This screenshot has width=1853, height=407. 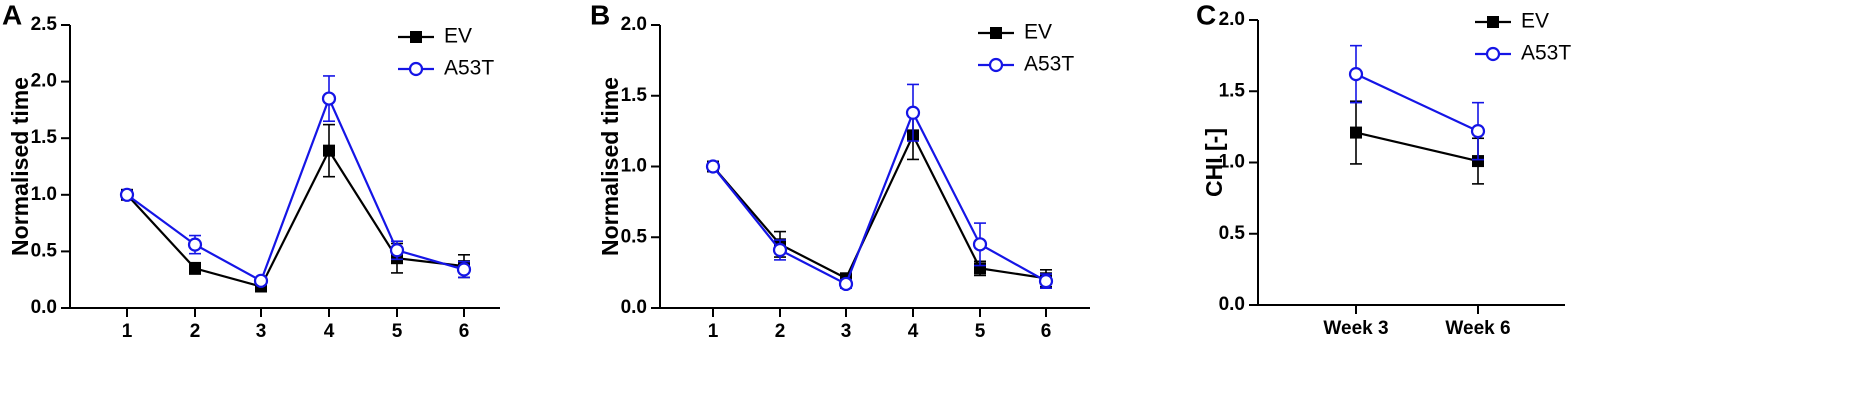 What do you see at coordinates (1214, 162) in the screenshot?
I see `y-axis-title: CHI [-]` at bounding box center [1214, 162].